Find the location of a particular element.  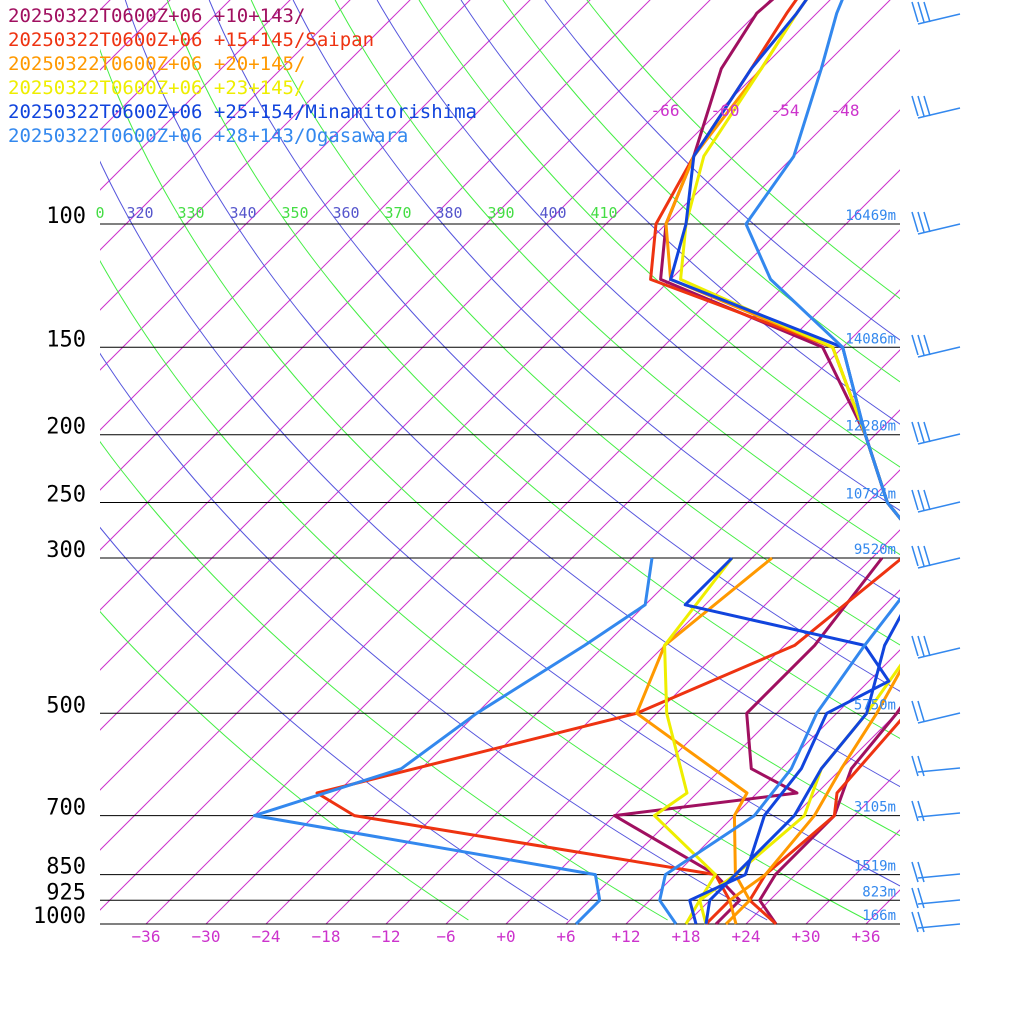

theta-label: 360 is located at coordinates (345, 213).